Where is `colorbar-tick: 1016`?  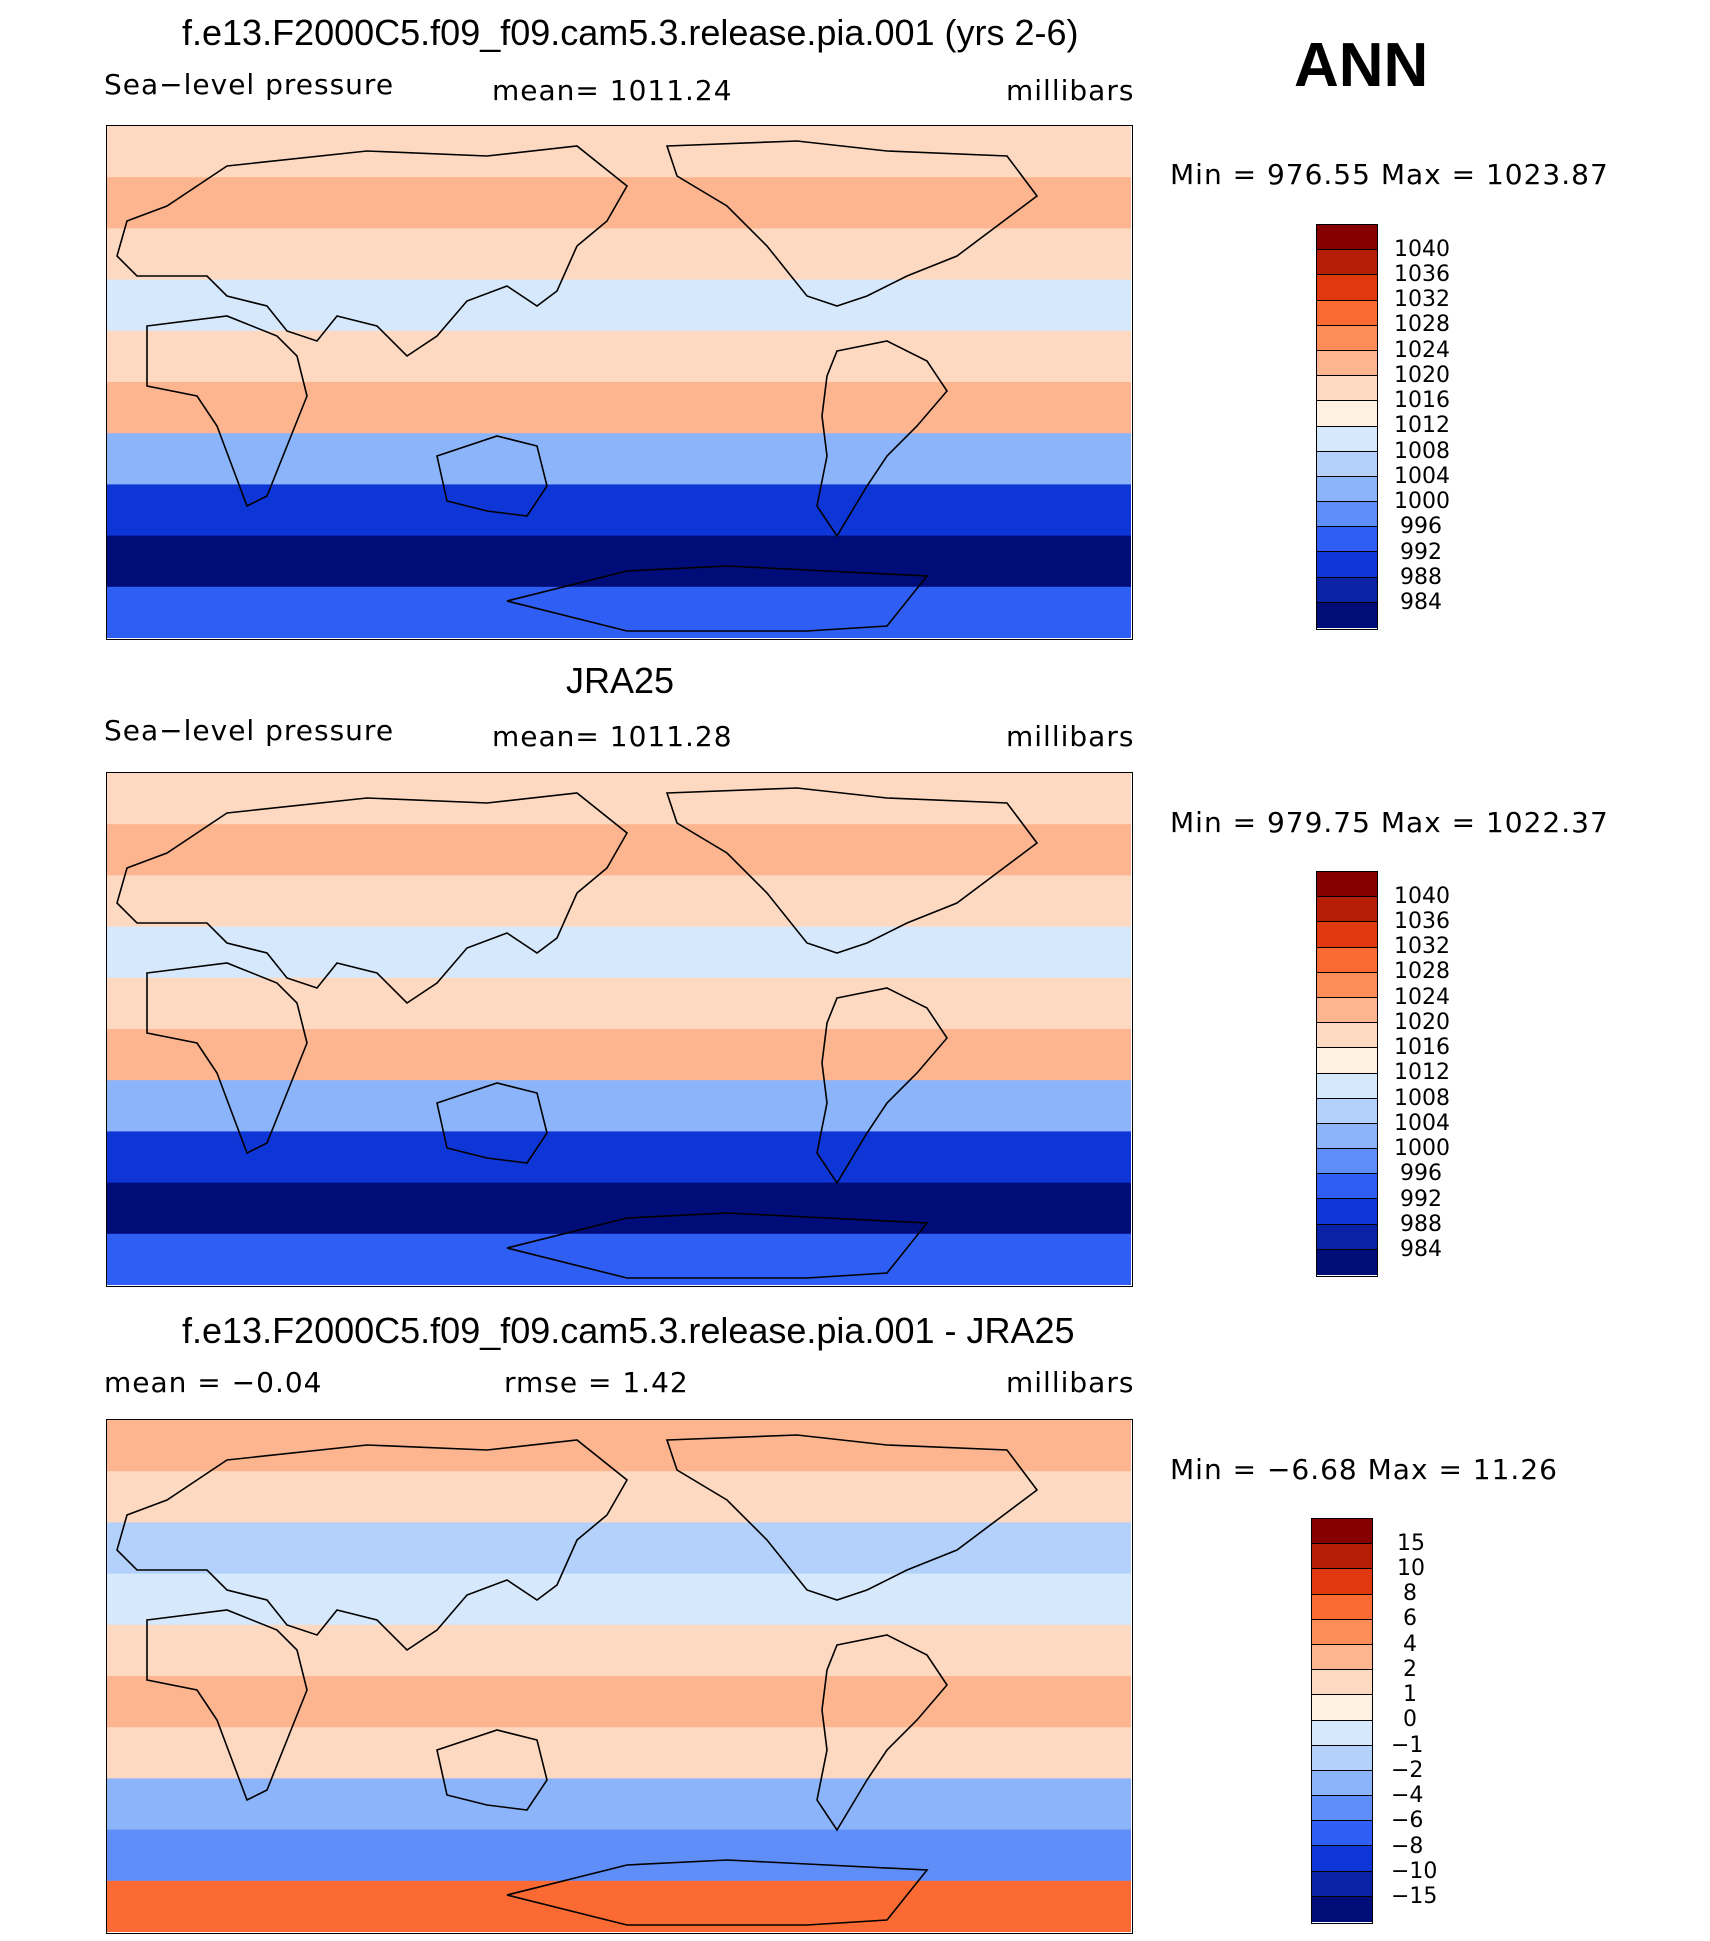
colorbar-tick: 1016 is located at coordinates (1422, 1047).